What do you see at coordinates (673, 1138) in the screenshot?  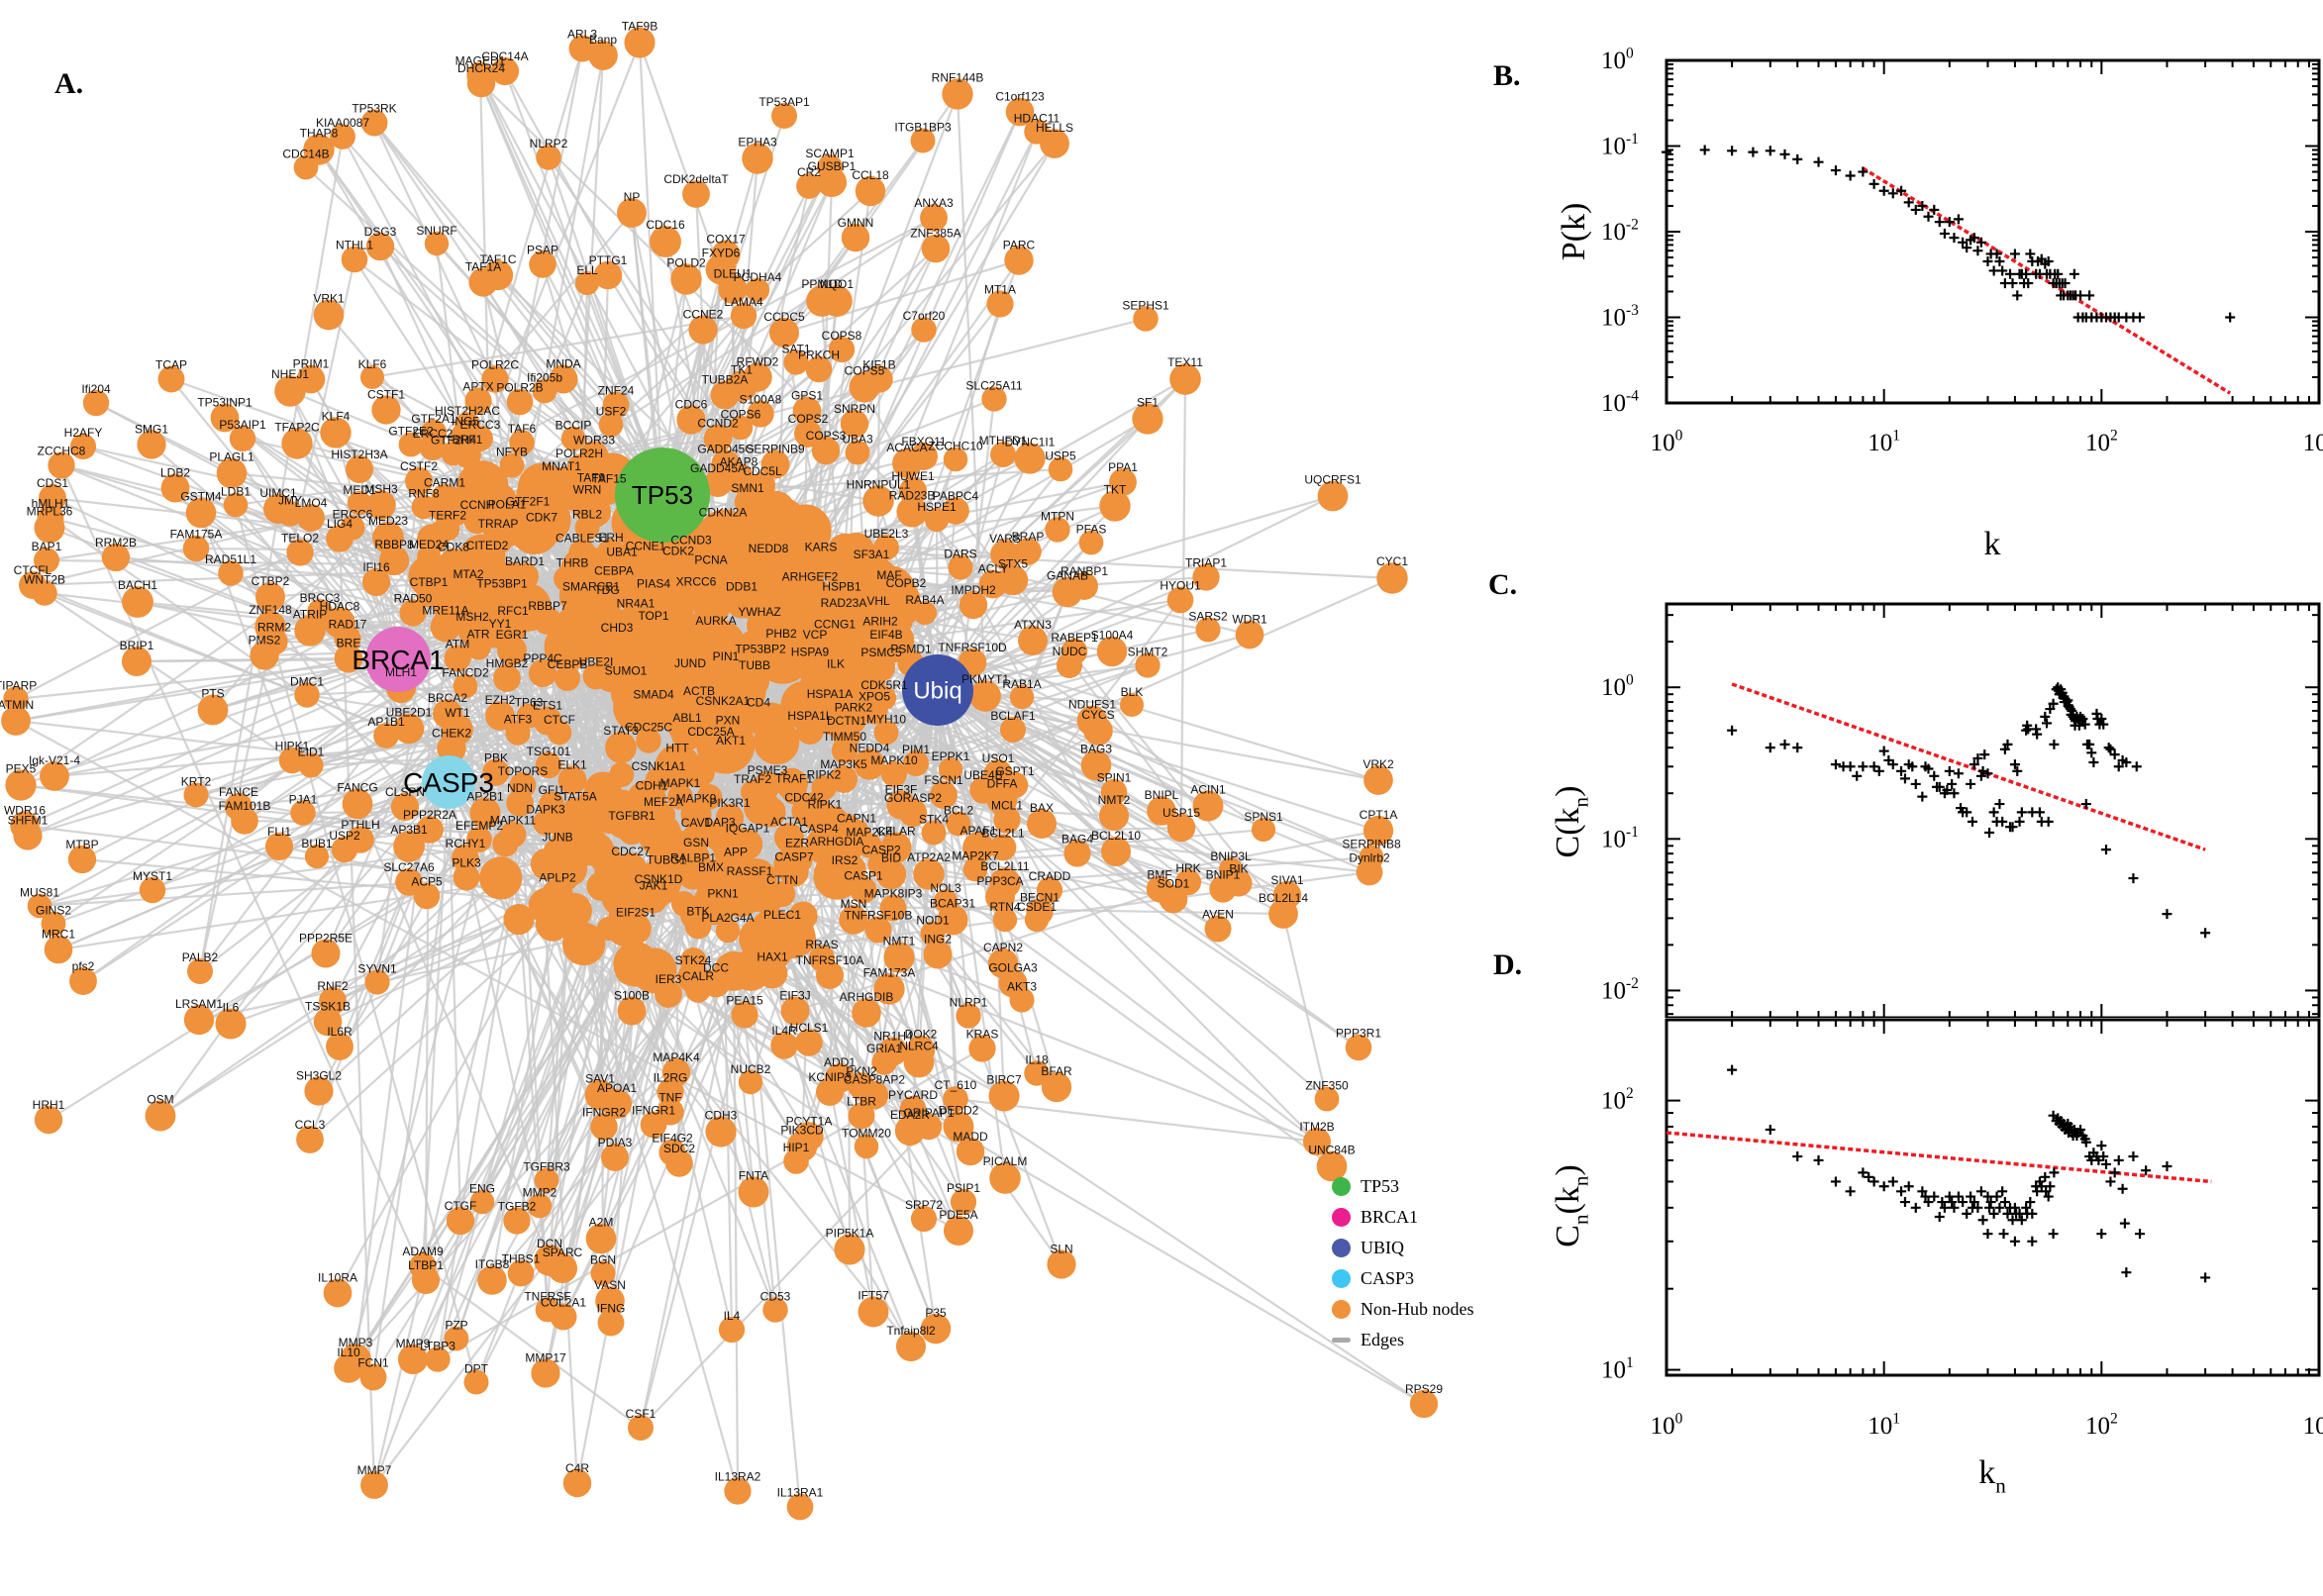 I see `gene-label: EIF4G2` at bounding box center [673, 1138].